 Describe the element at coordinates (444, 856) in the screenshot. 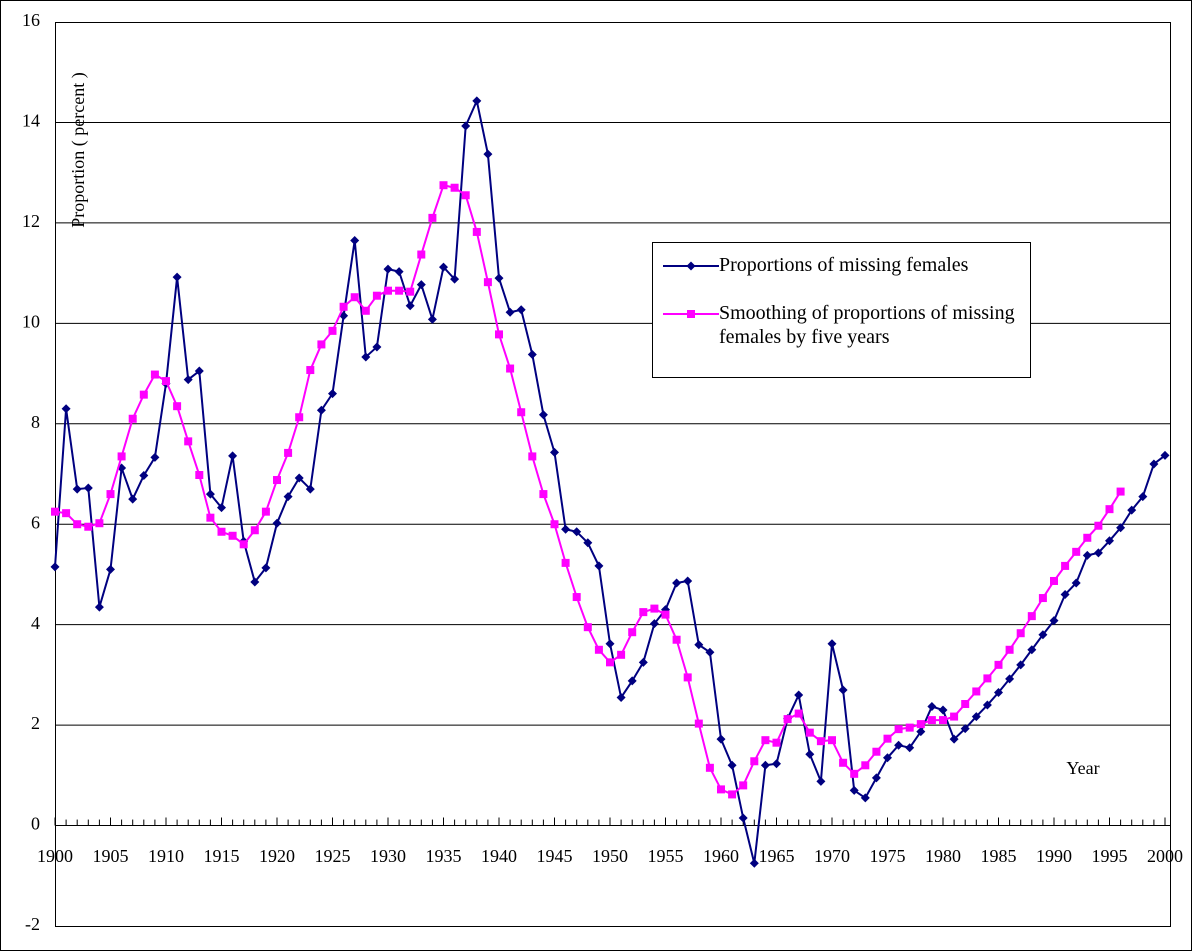

I see `x-tick-label: 1935` at that location.